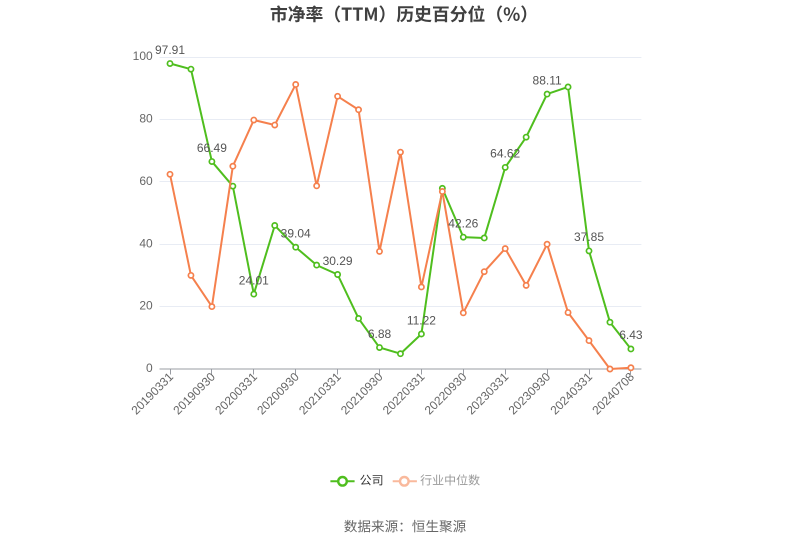 Image resolution: width=807 pixels, height=546 pixels. What do you see at coordinates (212, 148) in the screenshot?
I see `svg-text: 66.49` at bounding box center [212, 148].